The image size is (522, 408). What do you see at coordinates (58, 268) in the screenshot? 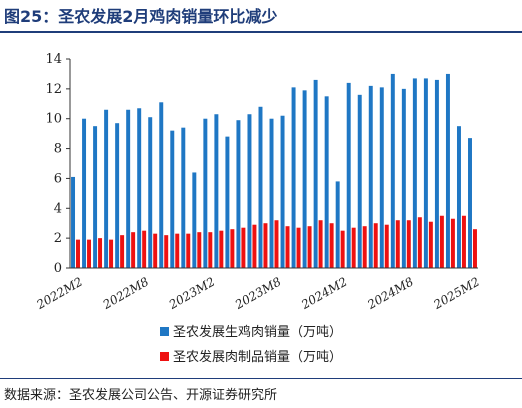
I see `y-tick-label: 0` at bounding box center [58, 268].